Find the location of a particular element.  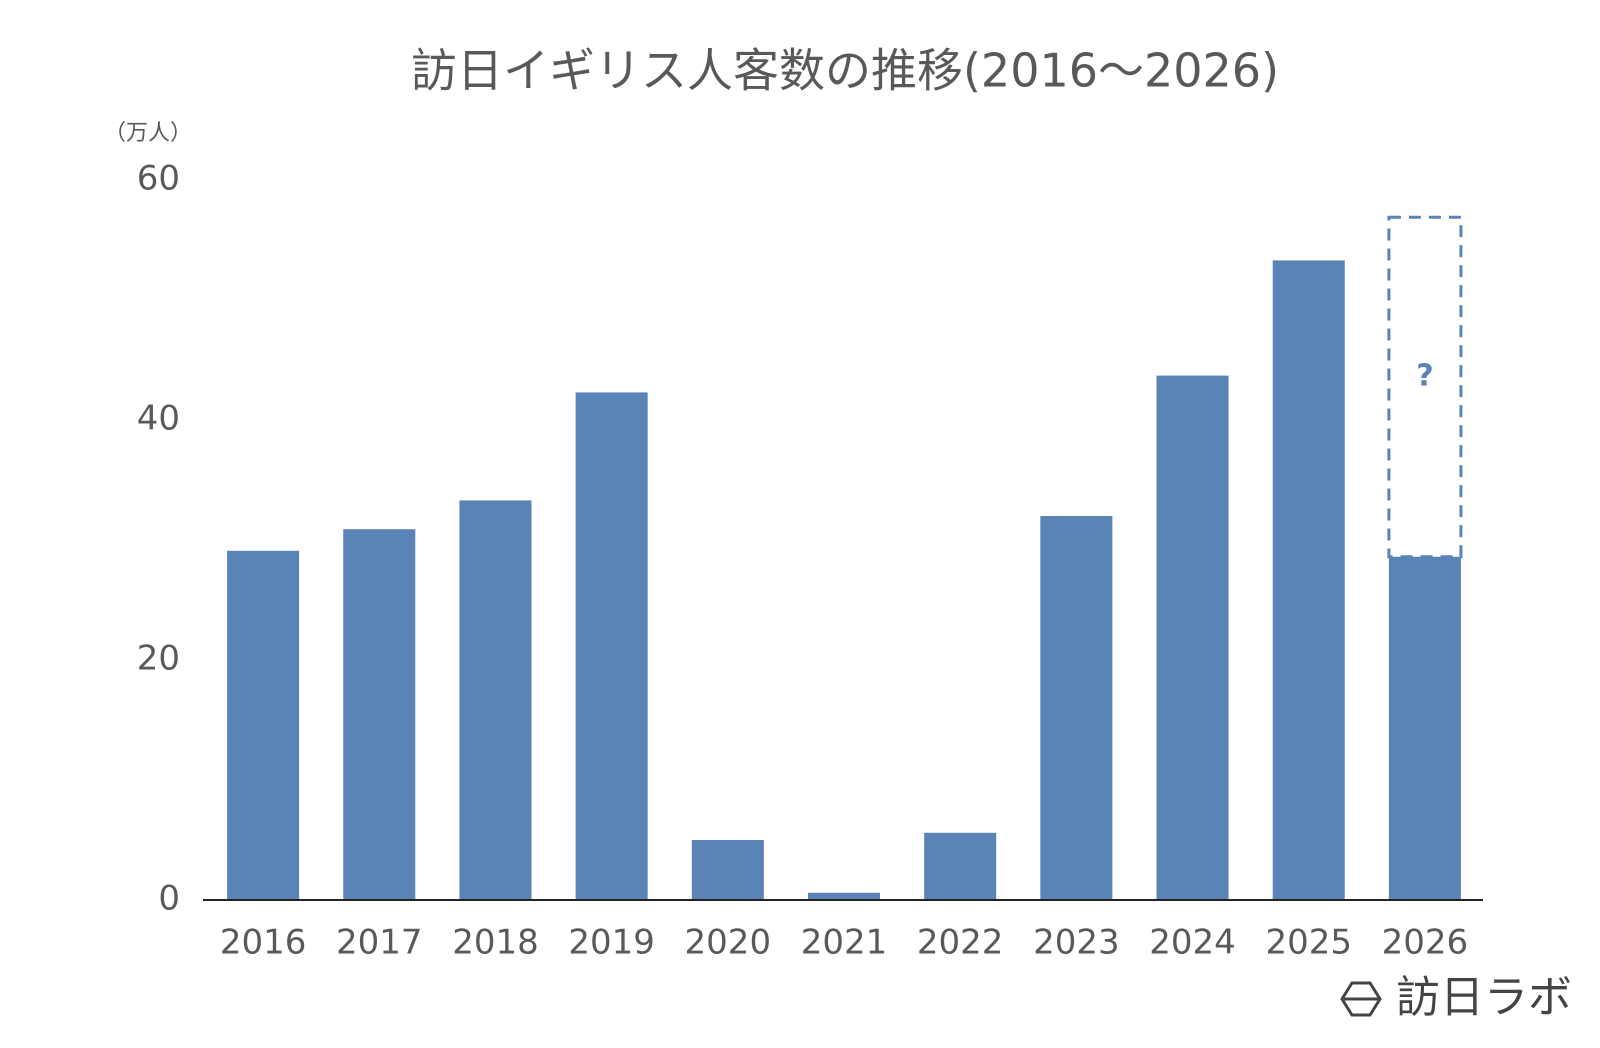

bar-projection is located at coordinates (1425, 387).